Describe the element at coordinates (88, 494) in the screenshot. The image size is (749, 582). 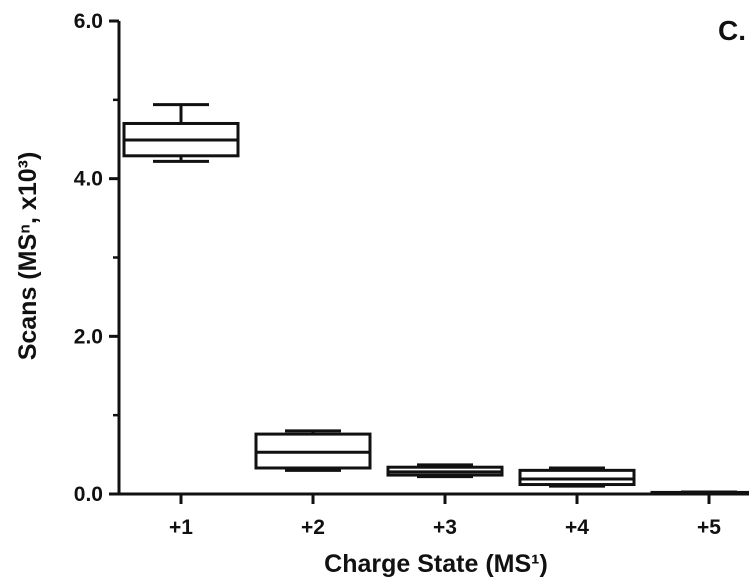
I see `y-tick-label: 0.0` at that location.